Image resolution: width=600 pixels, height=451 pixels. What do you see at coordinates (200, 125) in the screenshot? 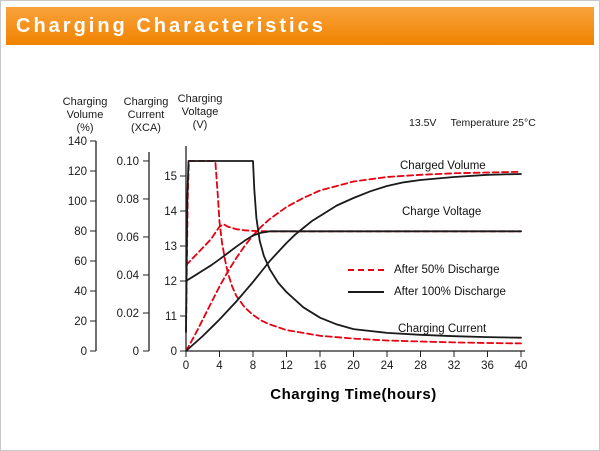
I see `voltage-axis-unit: (V)` at bounding box center [200, 125].